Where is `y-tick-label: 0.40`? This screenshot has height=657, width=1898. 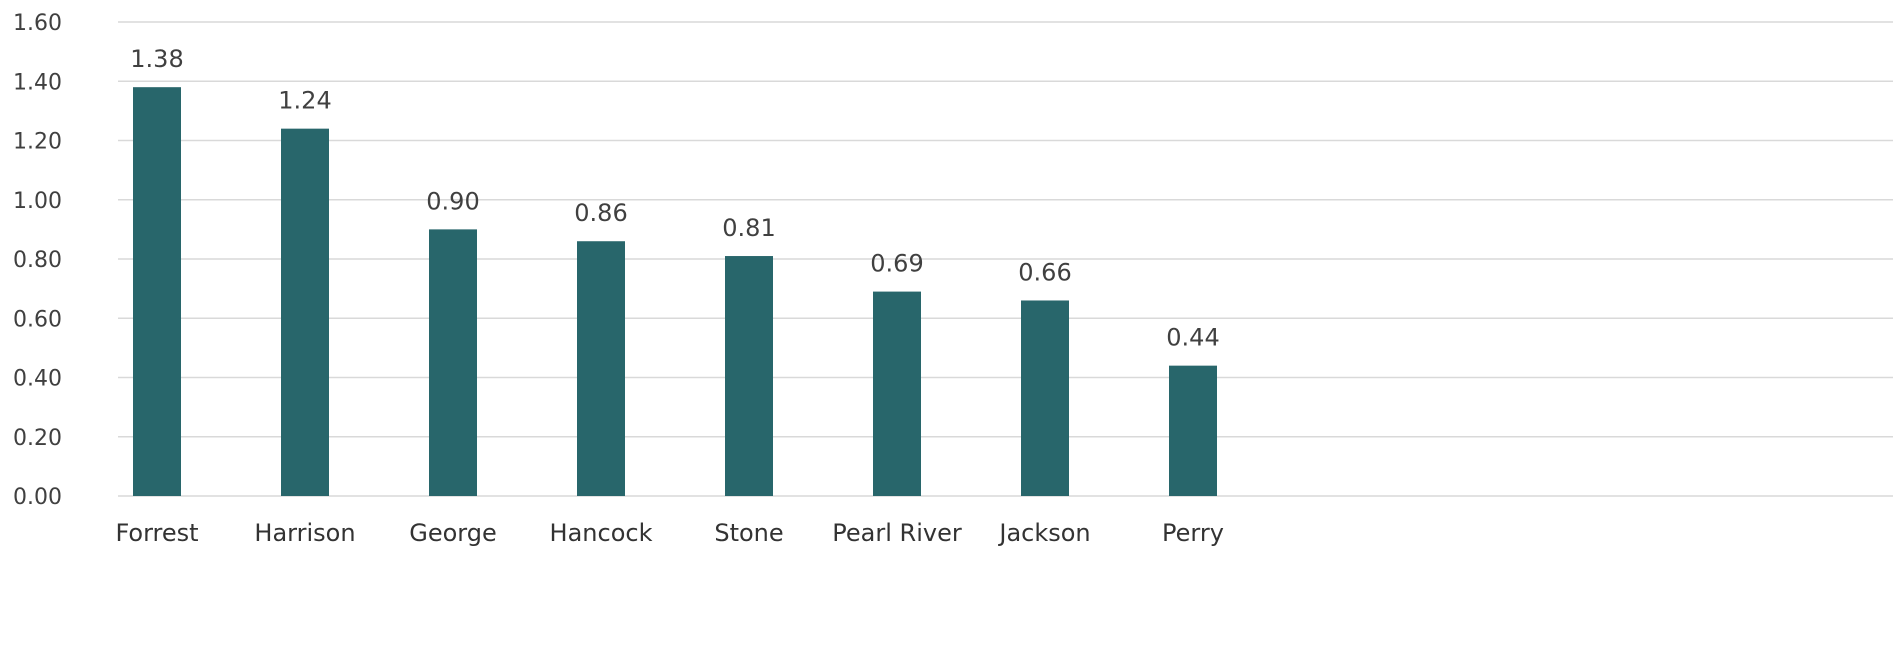 y-tick-label: 0.40 is located at coordinates (37, 379).